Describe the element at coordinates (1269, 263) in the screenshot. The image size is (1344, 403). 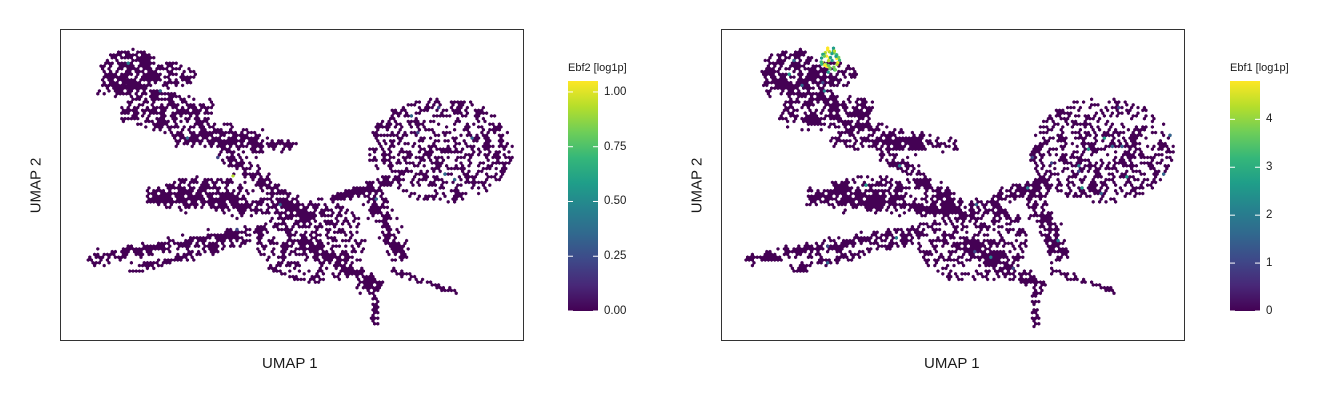
I see `colorbar-tick-label: 1` at that location.